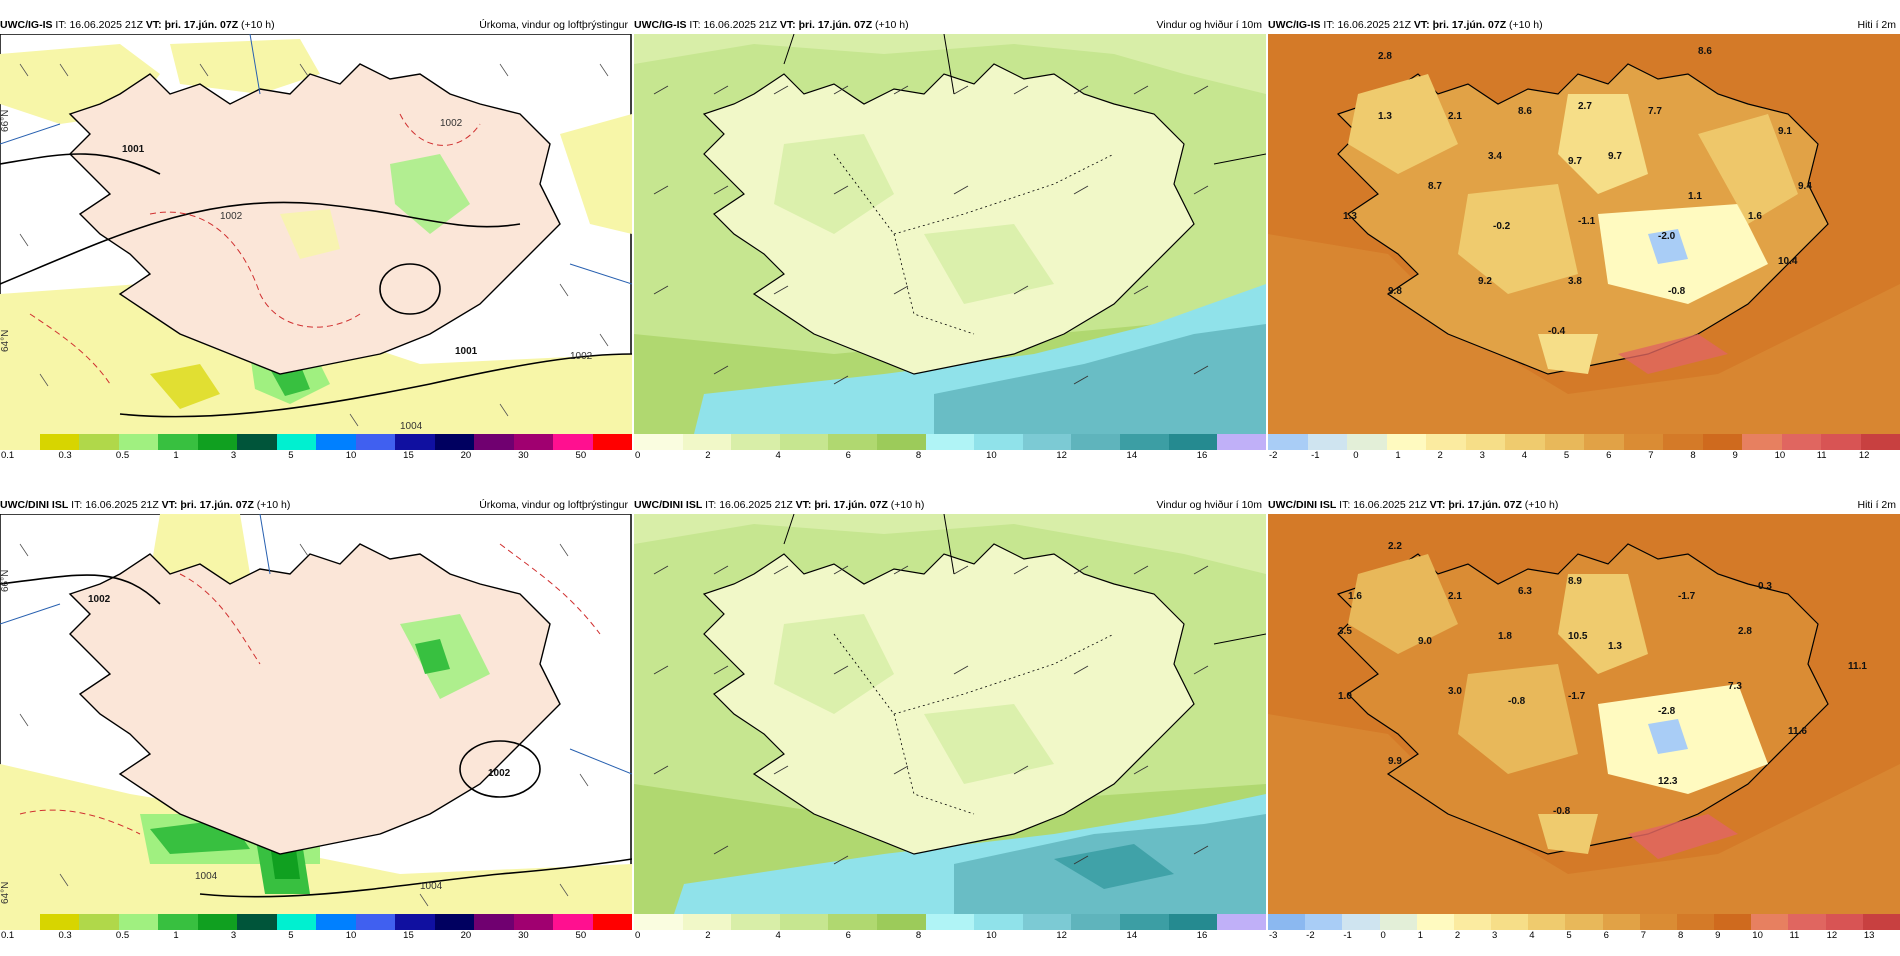 This screenshot has height=956, width=1900. What do you see at coordinates (1505, 636) in the screenshot?
I see `temperature-label: 1.8` at bounding box center [1505, 636].